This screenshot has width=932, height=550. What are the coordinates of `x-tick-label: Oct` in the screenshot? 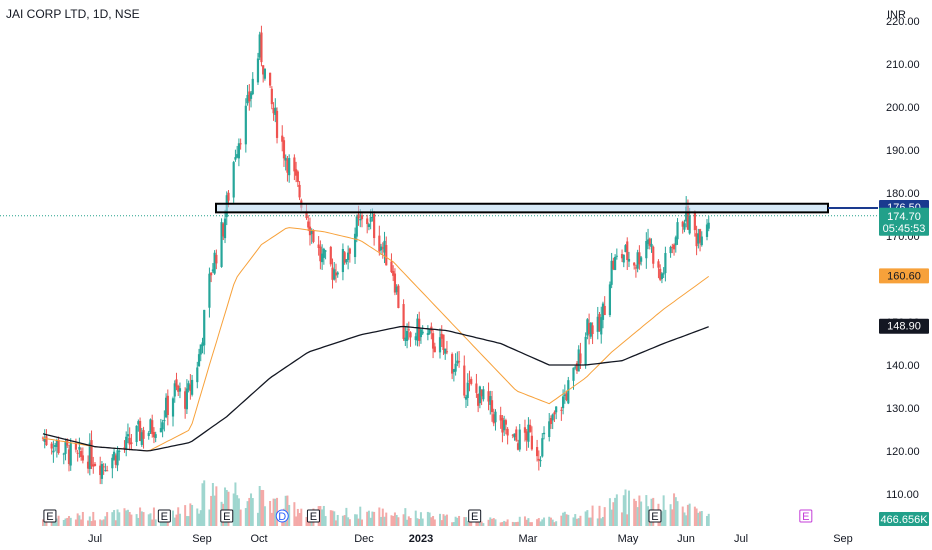 It's located at (258, 539).